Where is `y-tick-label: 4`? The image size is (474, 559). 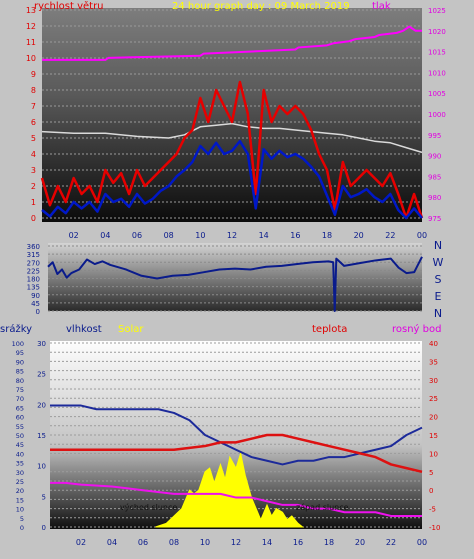 y-tick-label: 4 is located at coordinates (33, 154).